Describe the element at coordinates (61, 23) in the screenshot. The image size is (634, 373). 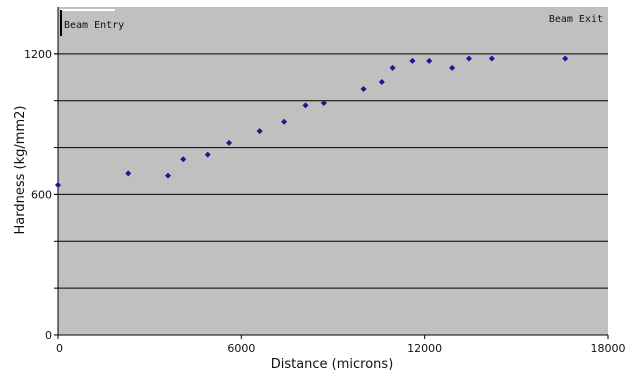
I see `entry-marker-tick` at that location.